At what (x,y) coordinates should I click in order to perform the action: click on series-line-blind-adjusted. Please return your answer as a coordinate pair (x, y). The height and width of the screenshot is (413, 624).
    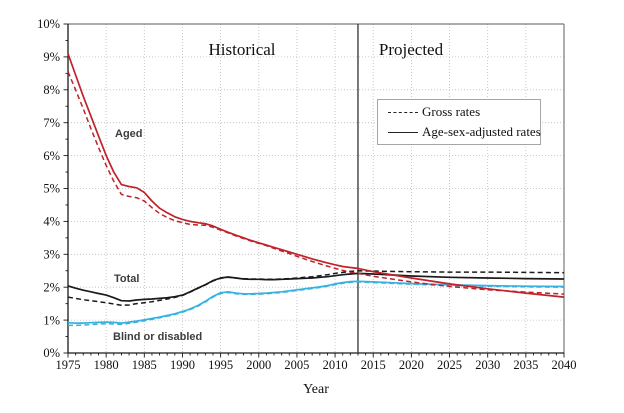
    Looking at the image, I should click on (316, 302).